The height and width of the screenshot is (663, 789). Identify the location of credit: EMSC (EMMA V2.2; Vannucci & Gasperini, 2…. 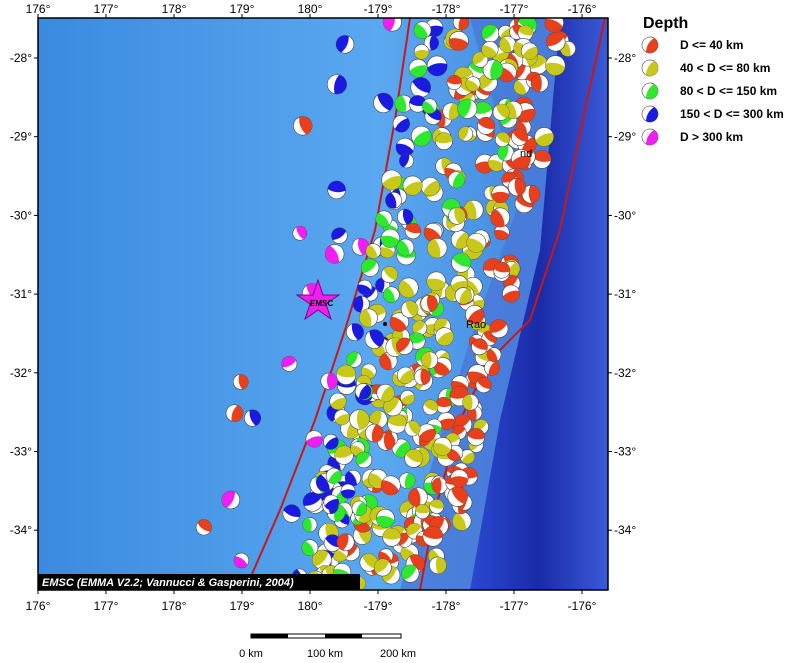
(168, 583).